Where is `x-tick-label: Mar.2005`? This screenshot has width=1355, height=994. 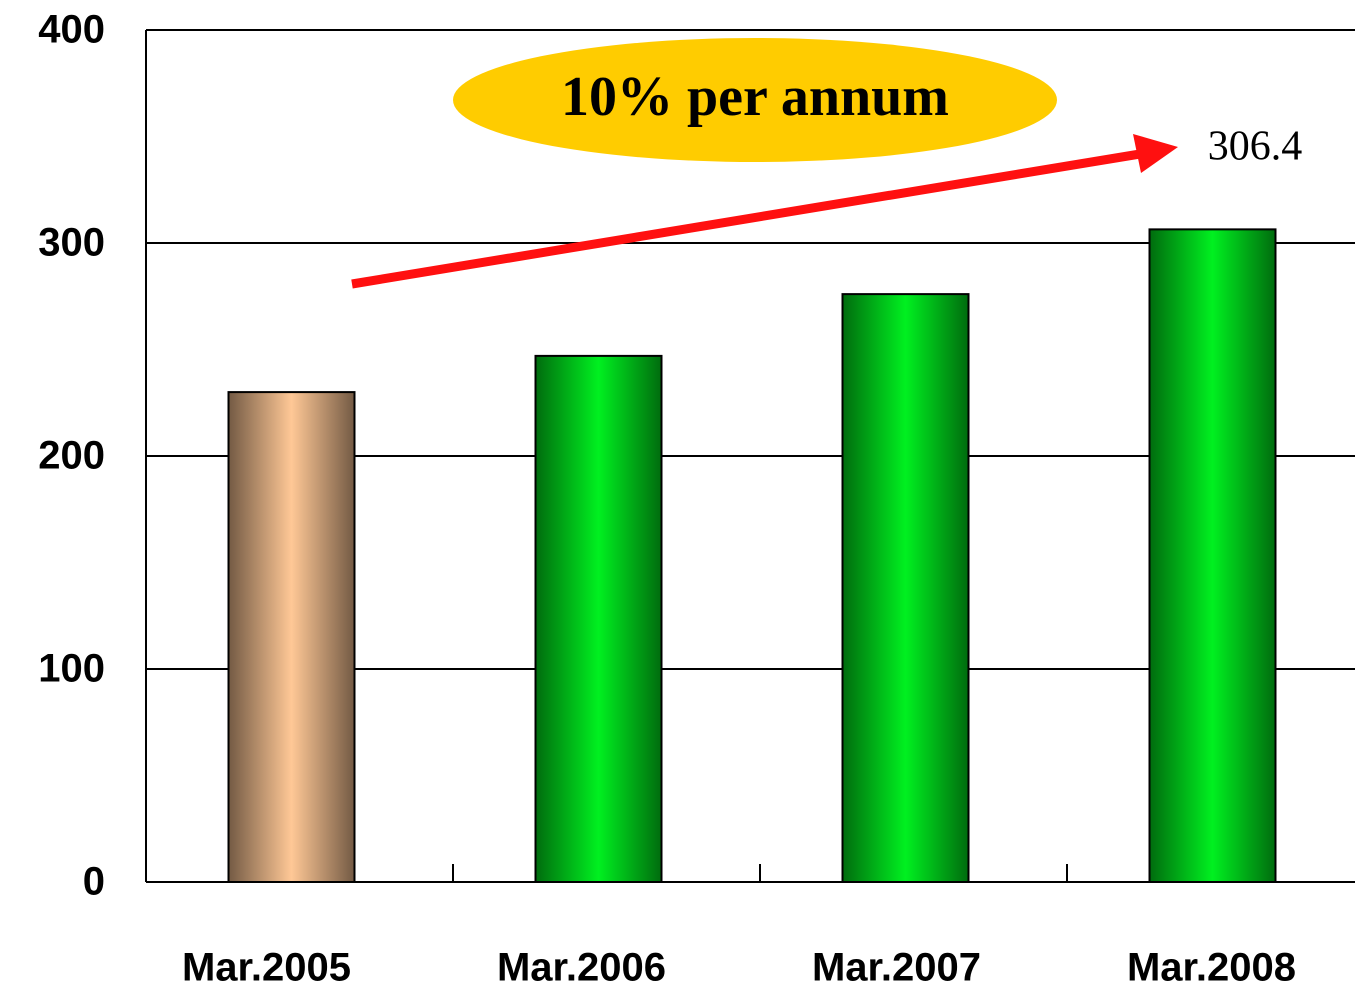 x-tick-label: Mar.2005 is located at coordinates (266, 968).